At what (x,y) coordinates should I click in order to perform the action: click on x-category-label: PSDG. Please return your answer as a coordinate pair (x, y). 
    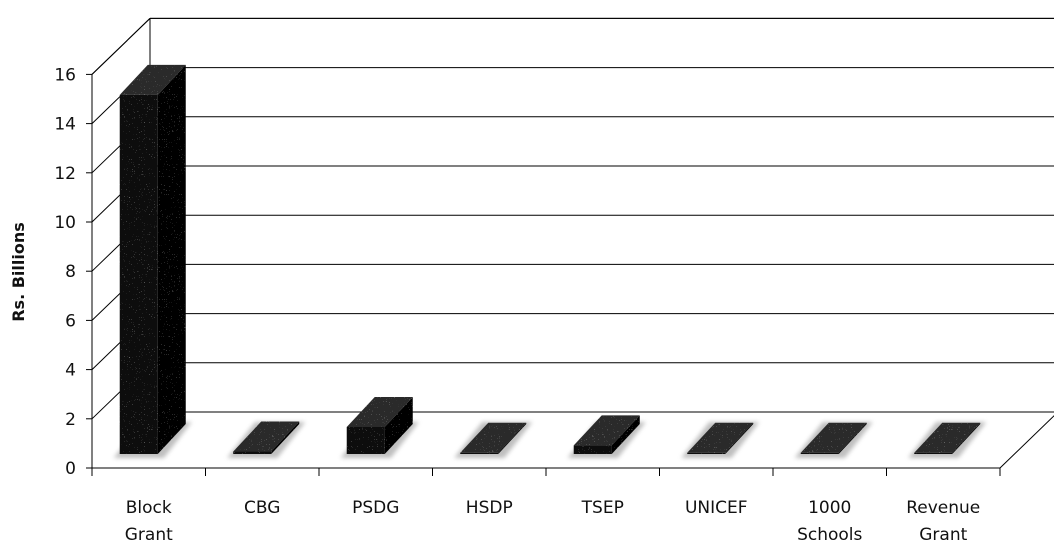
    Looking at the image, I should click on (375, 508).